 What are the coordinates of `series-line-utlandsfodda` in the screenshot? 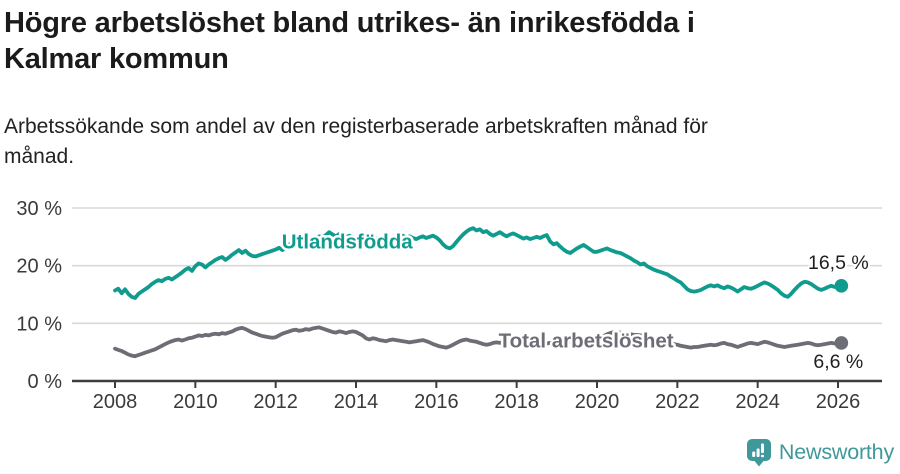 It's located at (478, 263).